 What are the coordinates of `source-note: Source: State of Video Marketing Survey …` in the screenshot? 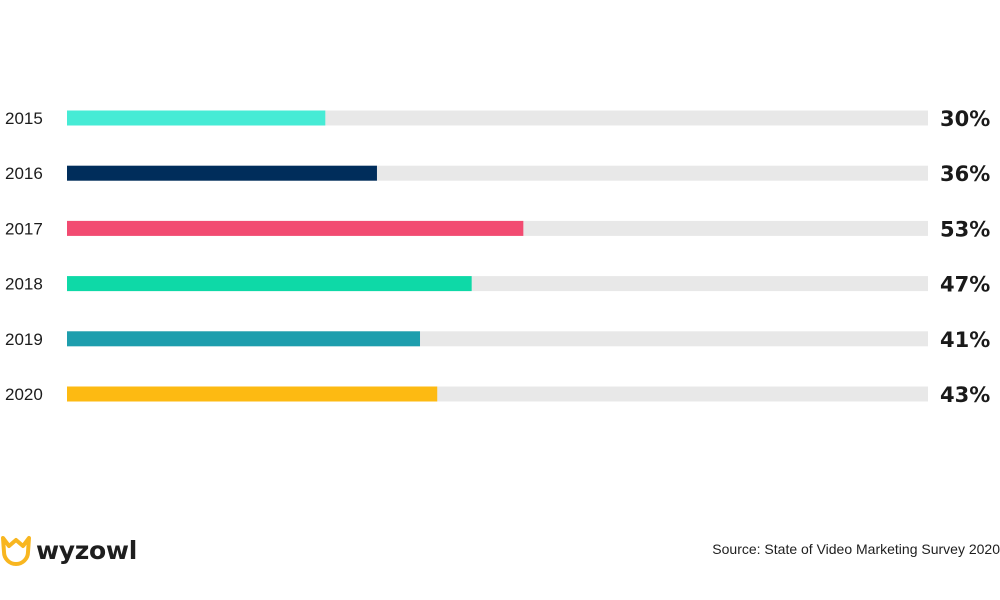 It's located at (856, 549).